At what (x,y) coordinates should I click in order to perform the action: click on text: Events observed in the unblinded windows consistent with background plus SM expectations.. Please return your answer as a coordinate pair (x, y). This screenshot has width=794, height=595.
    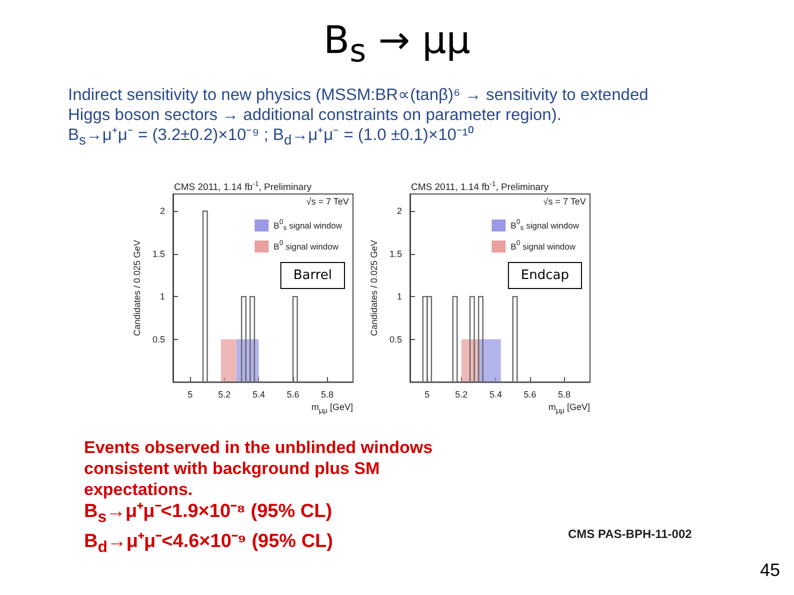
    Looking at the image, I should click on (259, 468).